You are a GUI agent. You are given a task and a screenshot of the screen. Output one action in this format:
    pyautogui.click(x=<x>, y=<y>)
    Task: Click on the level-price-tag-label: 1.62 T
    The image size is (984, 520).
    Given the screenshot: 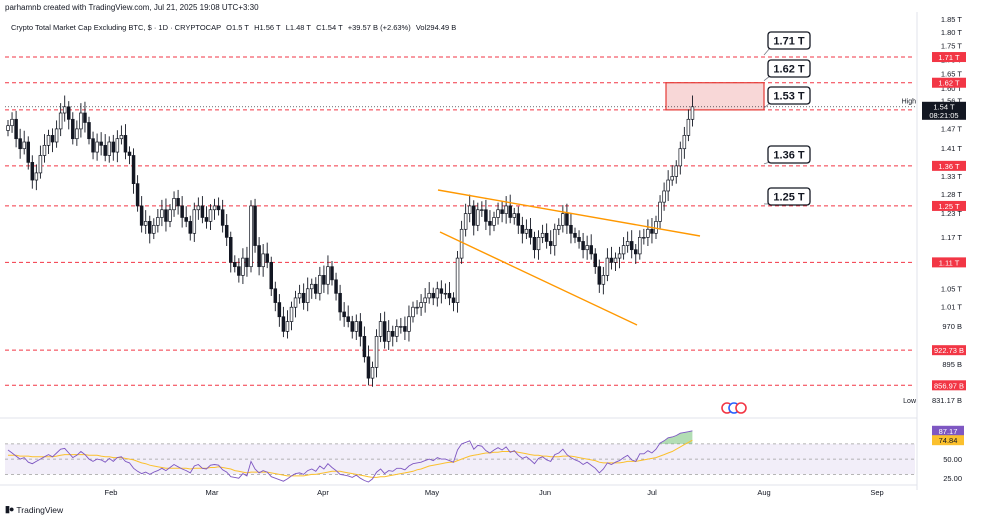 What is the action you would take?
    pyautogui.click(x=949, y=83)
    